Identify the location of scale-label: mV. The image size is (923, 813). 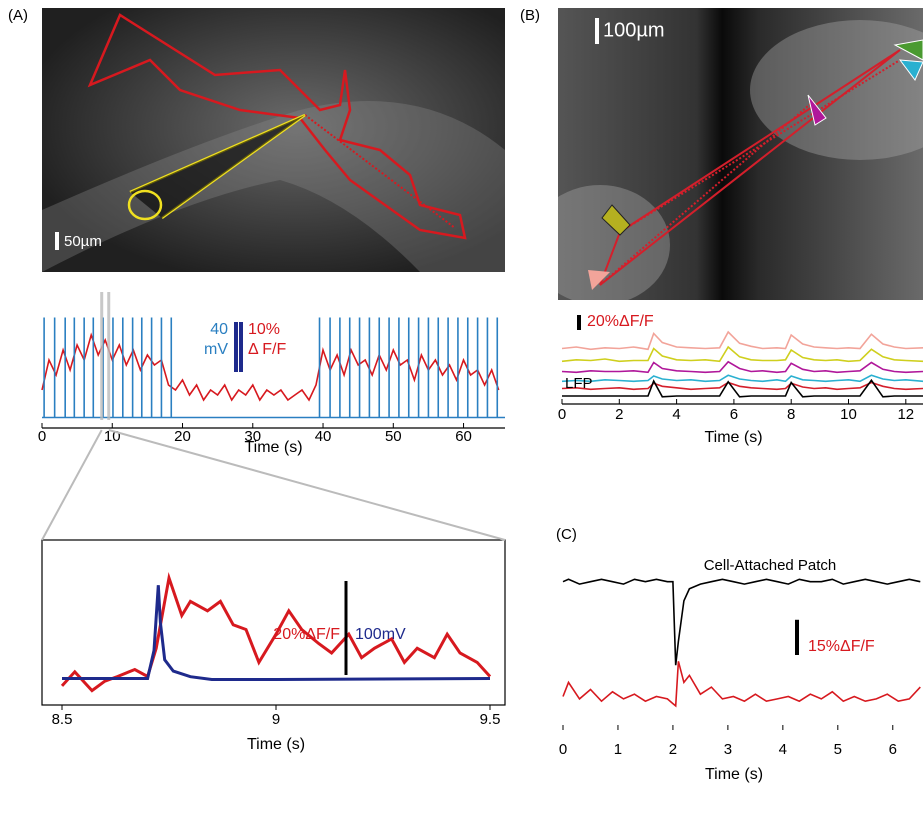
(216, 349).